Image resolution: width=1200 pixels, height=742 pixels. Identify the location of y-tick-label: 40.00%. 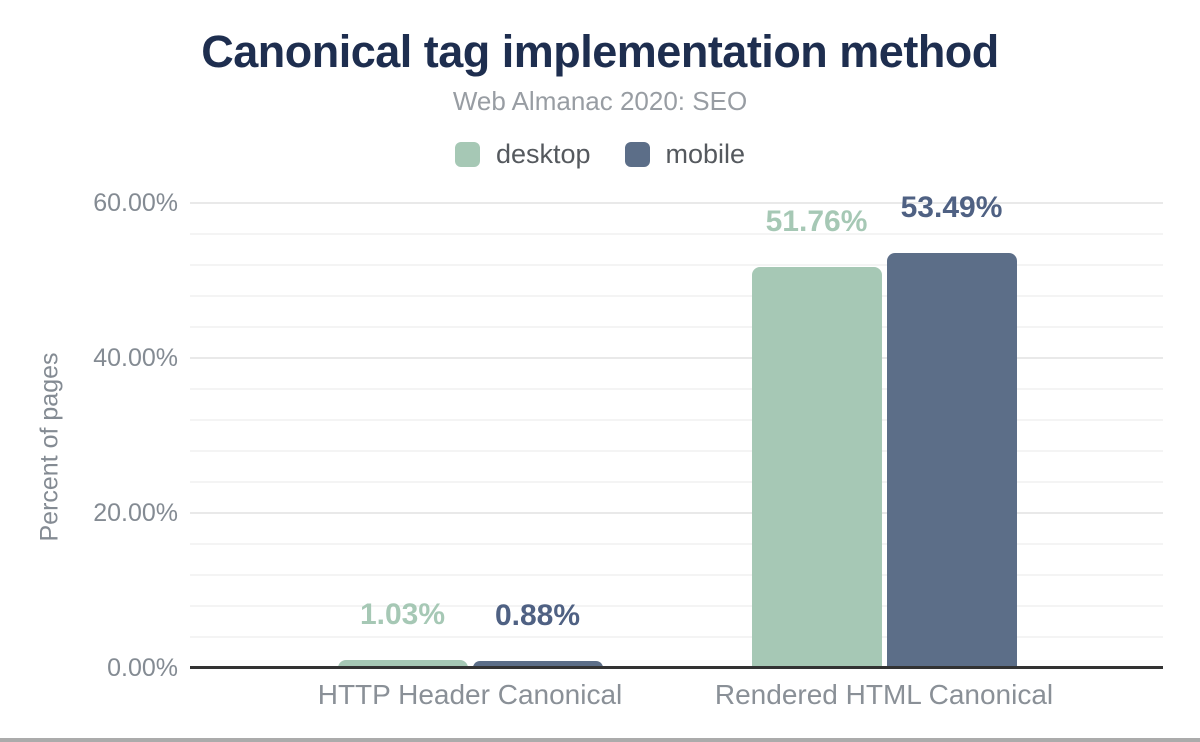
(135, 358).